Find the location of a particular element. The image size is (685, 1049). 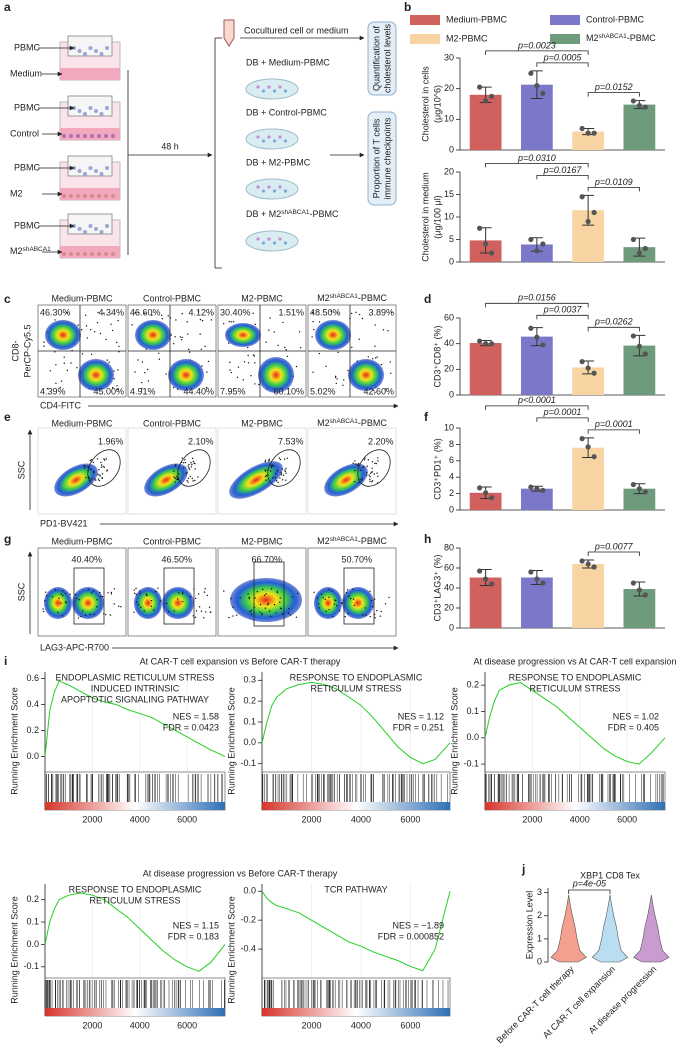

gate-label: 66.70% is located at coordinates (266, 559).